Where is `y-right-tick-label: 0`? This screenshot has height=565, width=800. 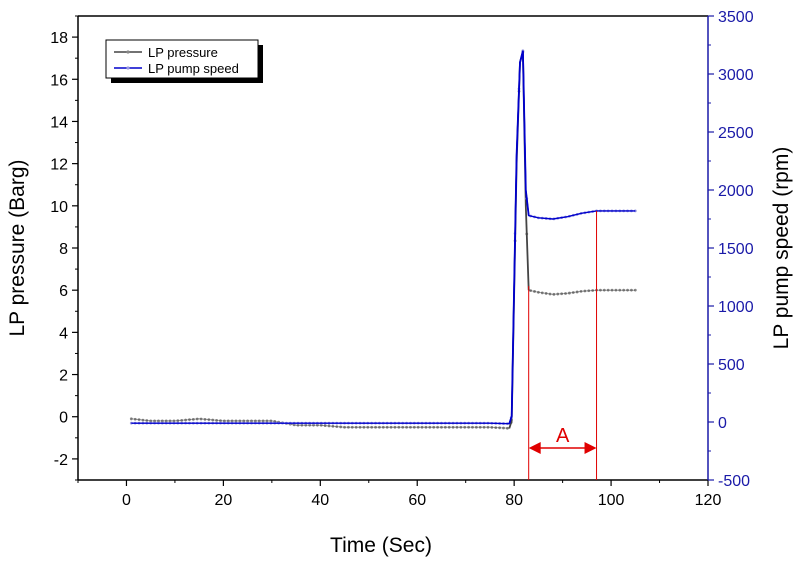 y-right-tick-label: 0 is located at coordinates (722, 423).